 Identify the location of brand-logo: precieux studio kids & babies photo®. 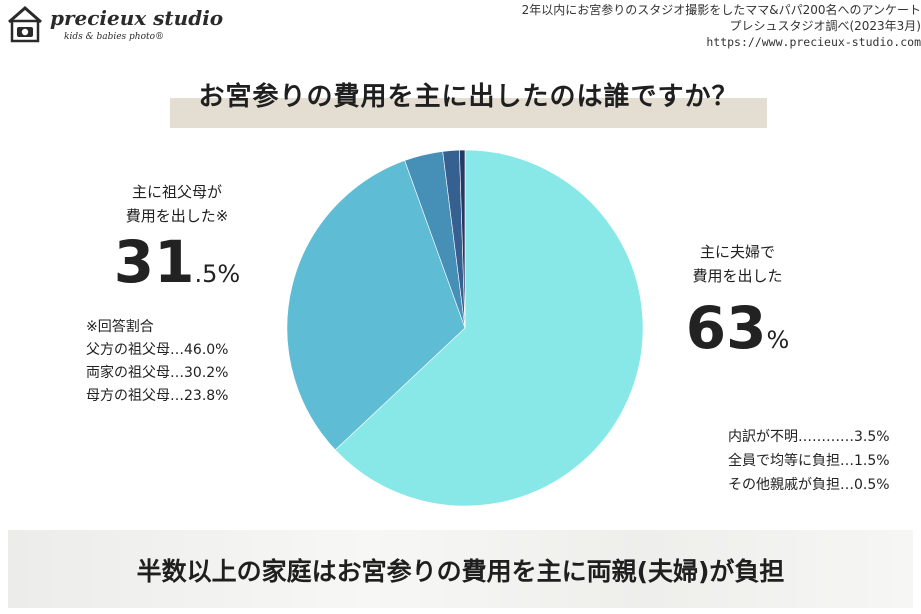
(114, 24).